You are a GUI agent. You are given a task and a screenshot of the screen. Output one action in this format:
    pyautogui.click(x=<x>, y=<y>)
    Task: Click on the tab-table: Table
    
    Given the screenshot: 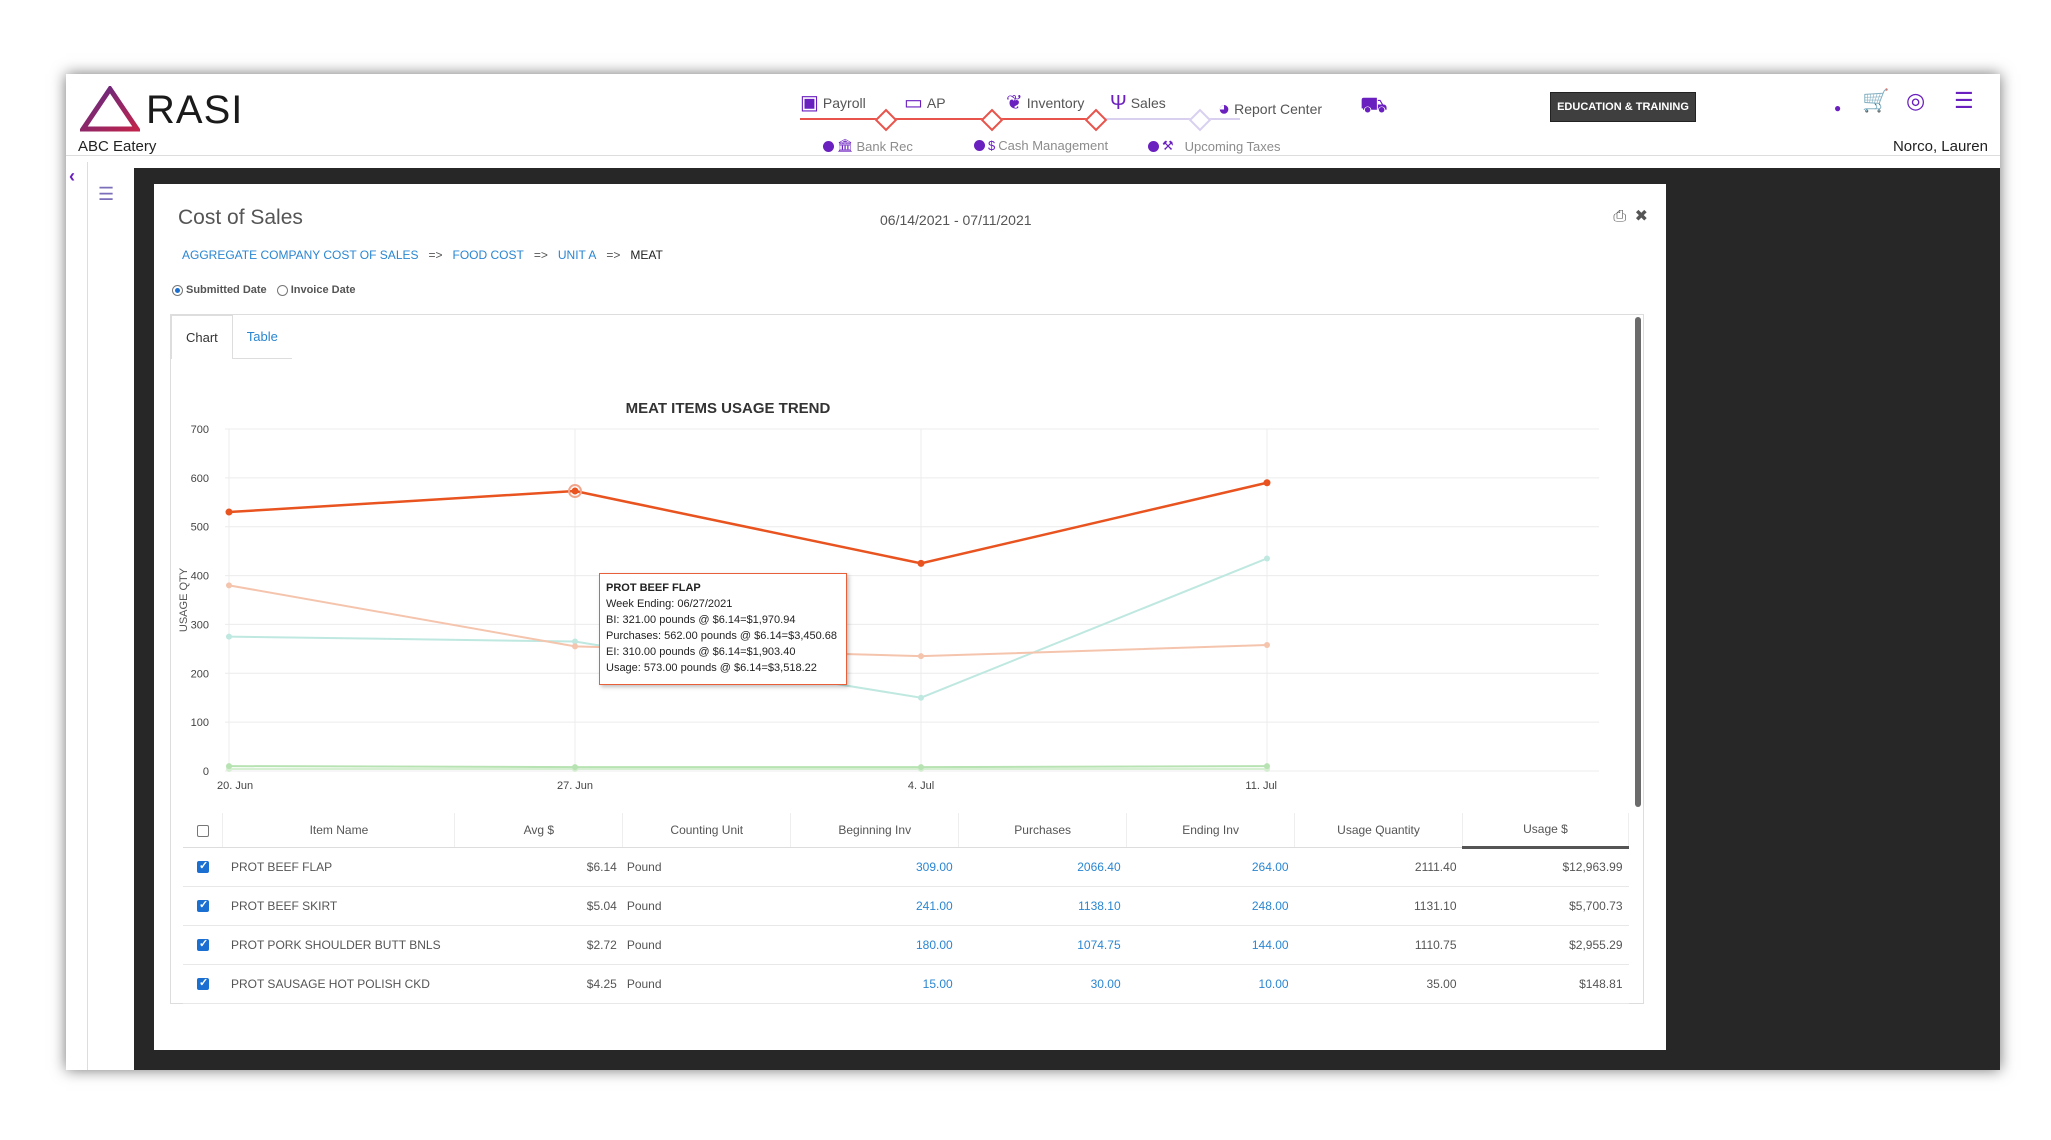 What is the action you would take?
    pyautogui.click(x=262, y=337)
    